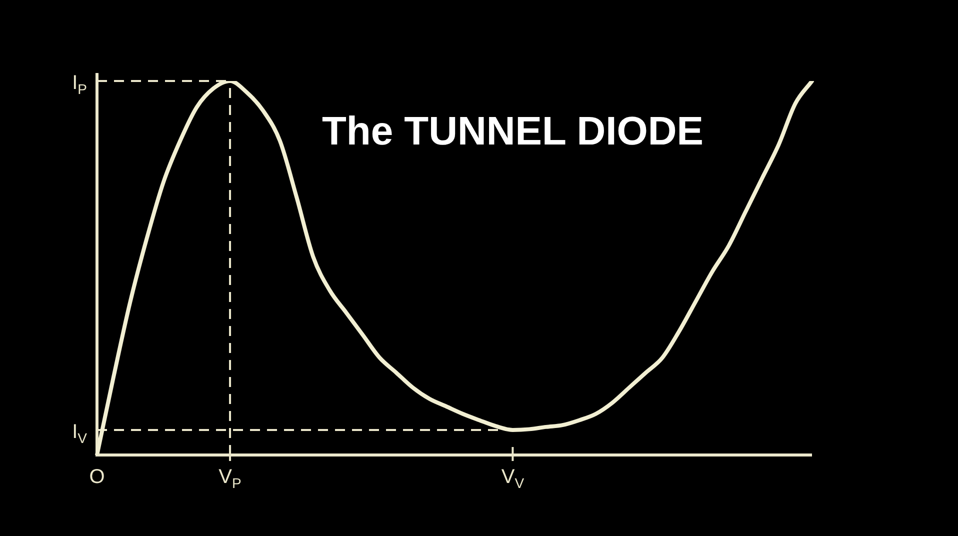 This screenshot has width=958, height=536. I want to click on x-tick-label: O, so click(97, 477).